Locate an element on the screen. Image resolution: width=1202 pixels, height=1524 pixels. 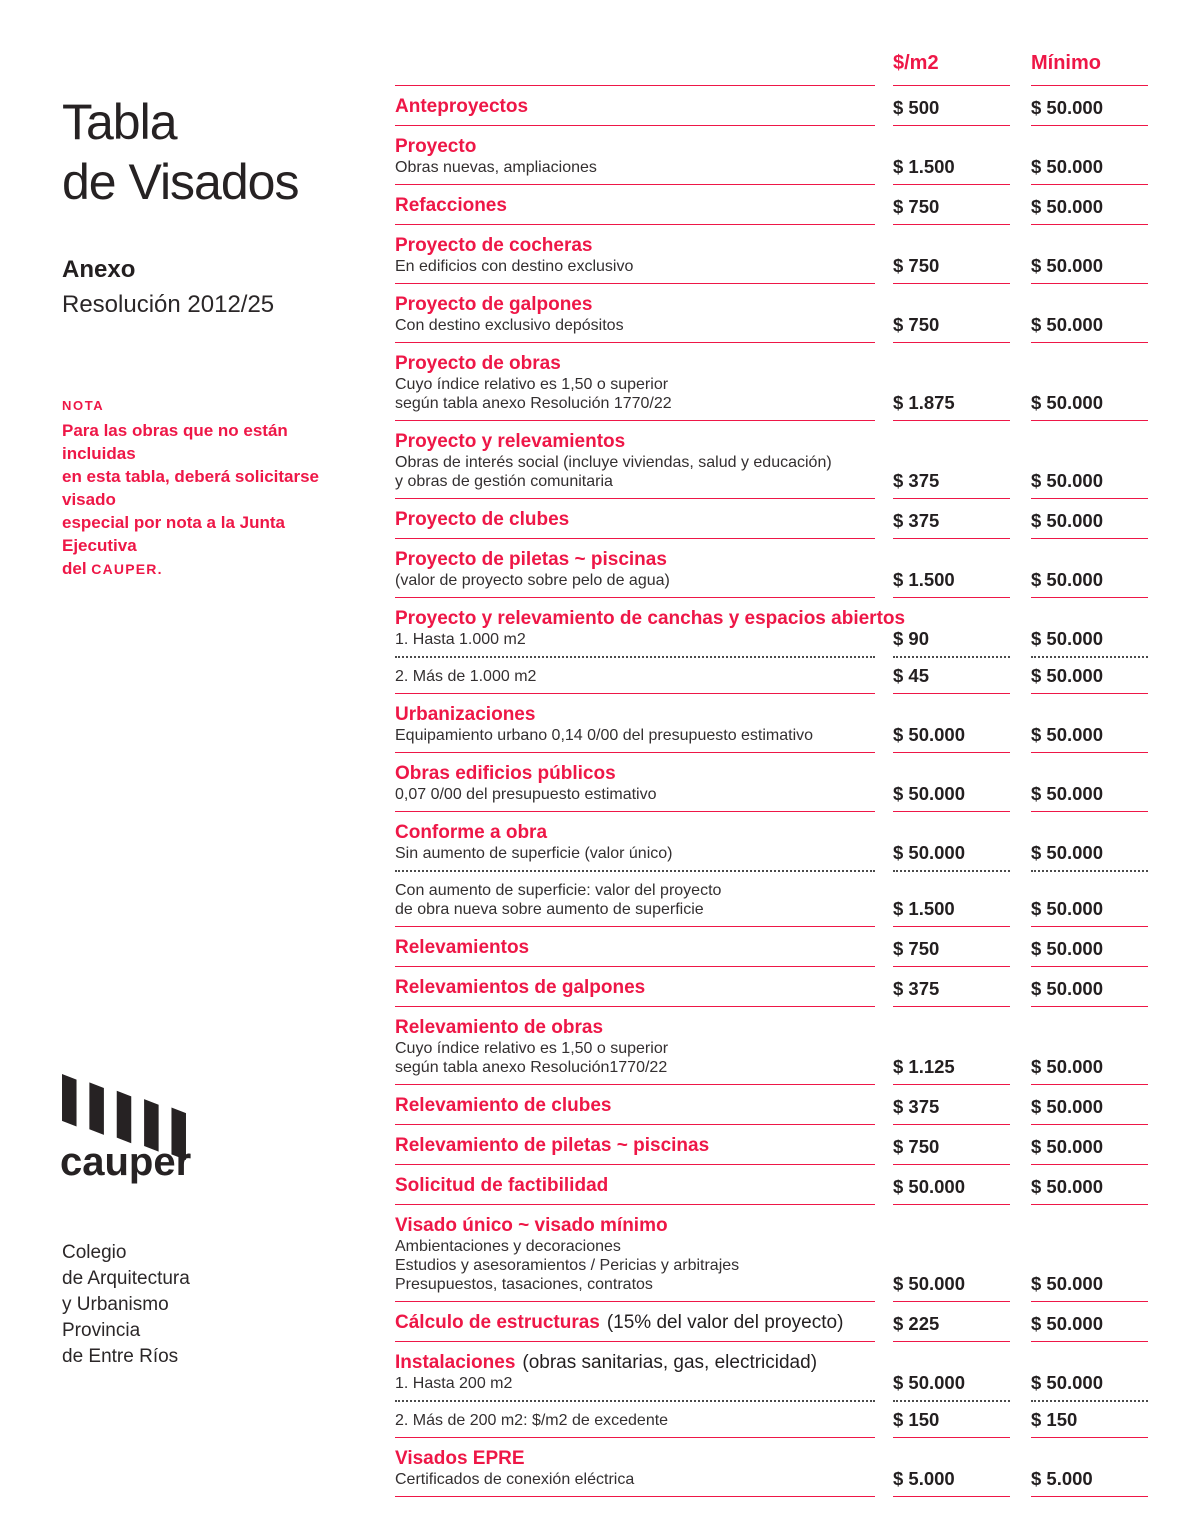
org-name-line: y Urbanismo is located at coordinates (115, 1304).